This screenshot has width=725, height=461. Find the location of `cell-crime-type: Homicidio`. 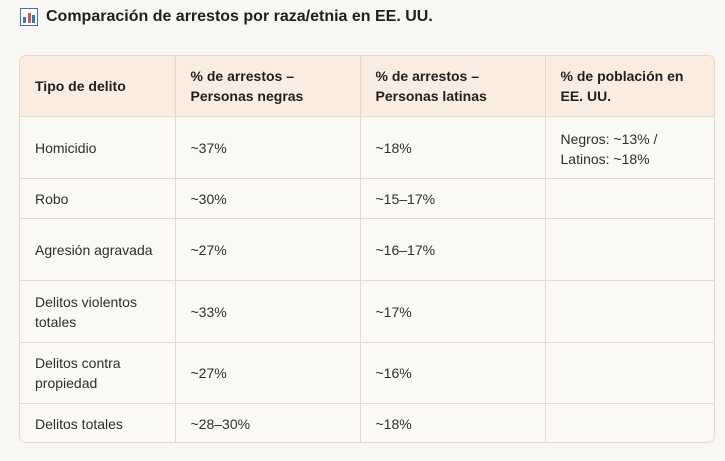

cell-crime-type: Homicidio is located at coordinates (98, 147).